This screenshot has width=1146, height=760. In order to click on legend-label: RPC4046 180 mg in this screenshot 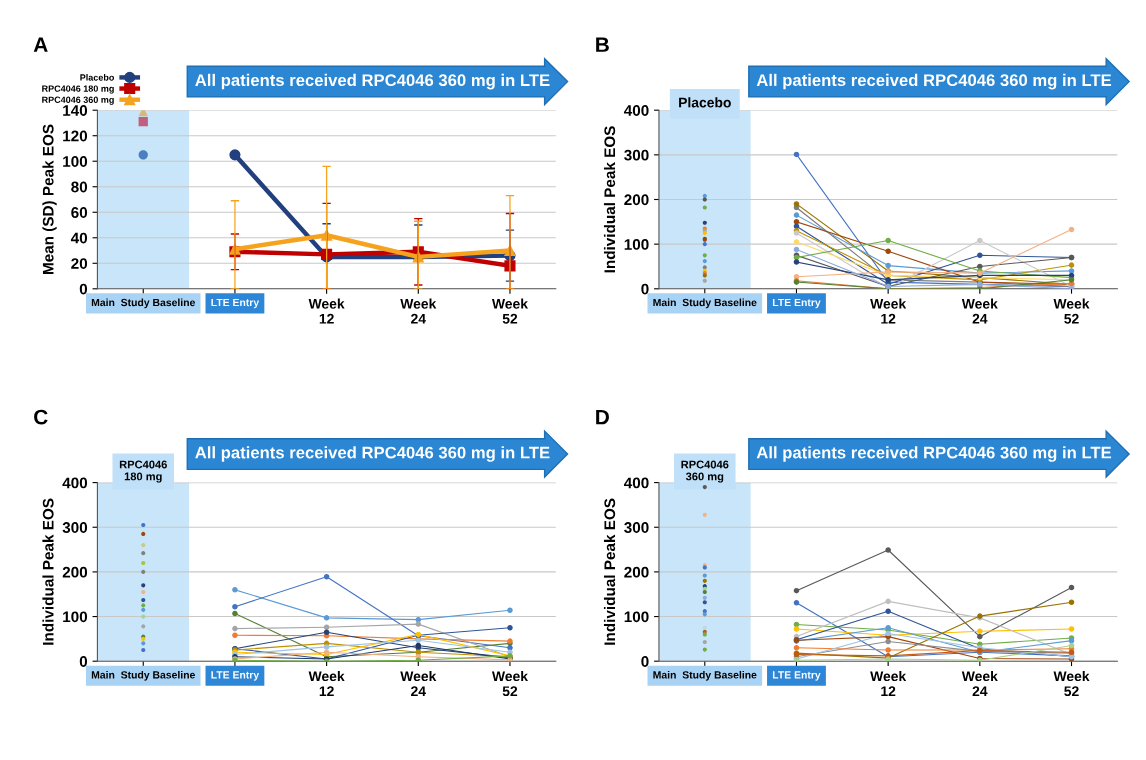, I will do `click(78, 89)`.